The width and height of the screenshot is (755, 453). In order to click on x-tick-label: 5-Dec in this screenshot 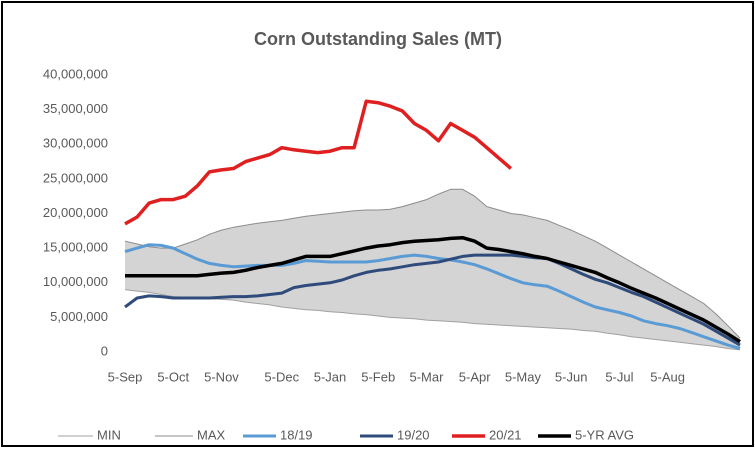, I will do `click(281, 376)`.